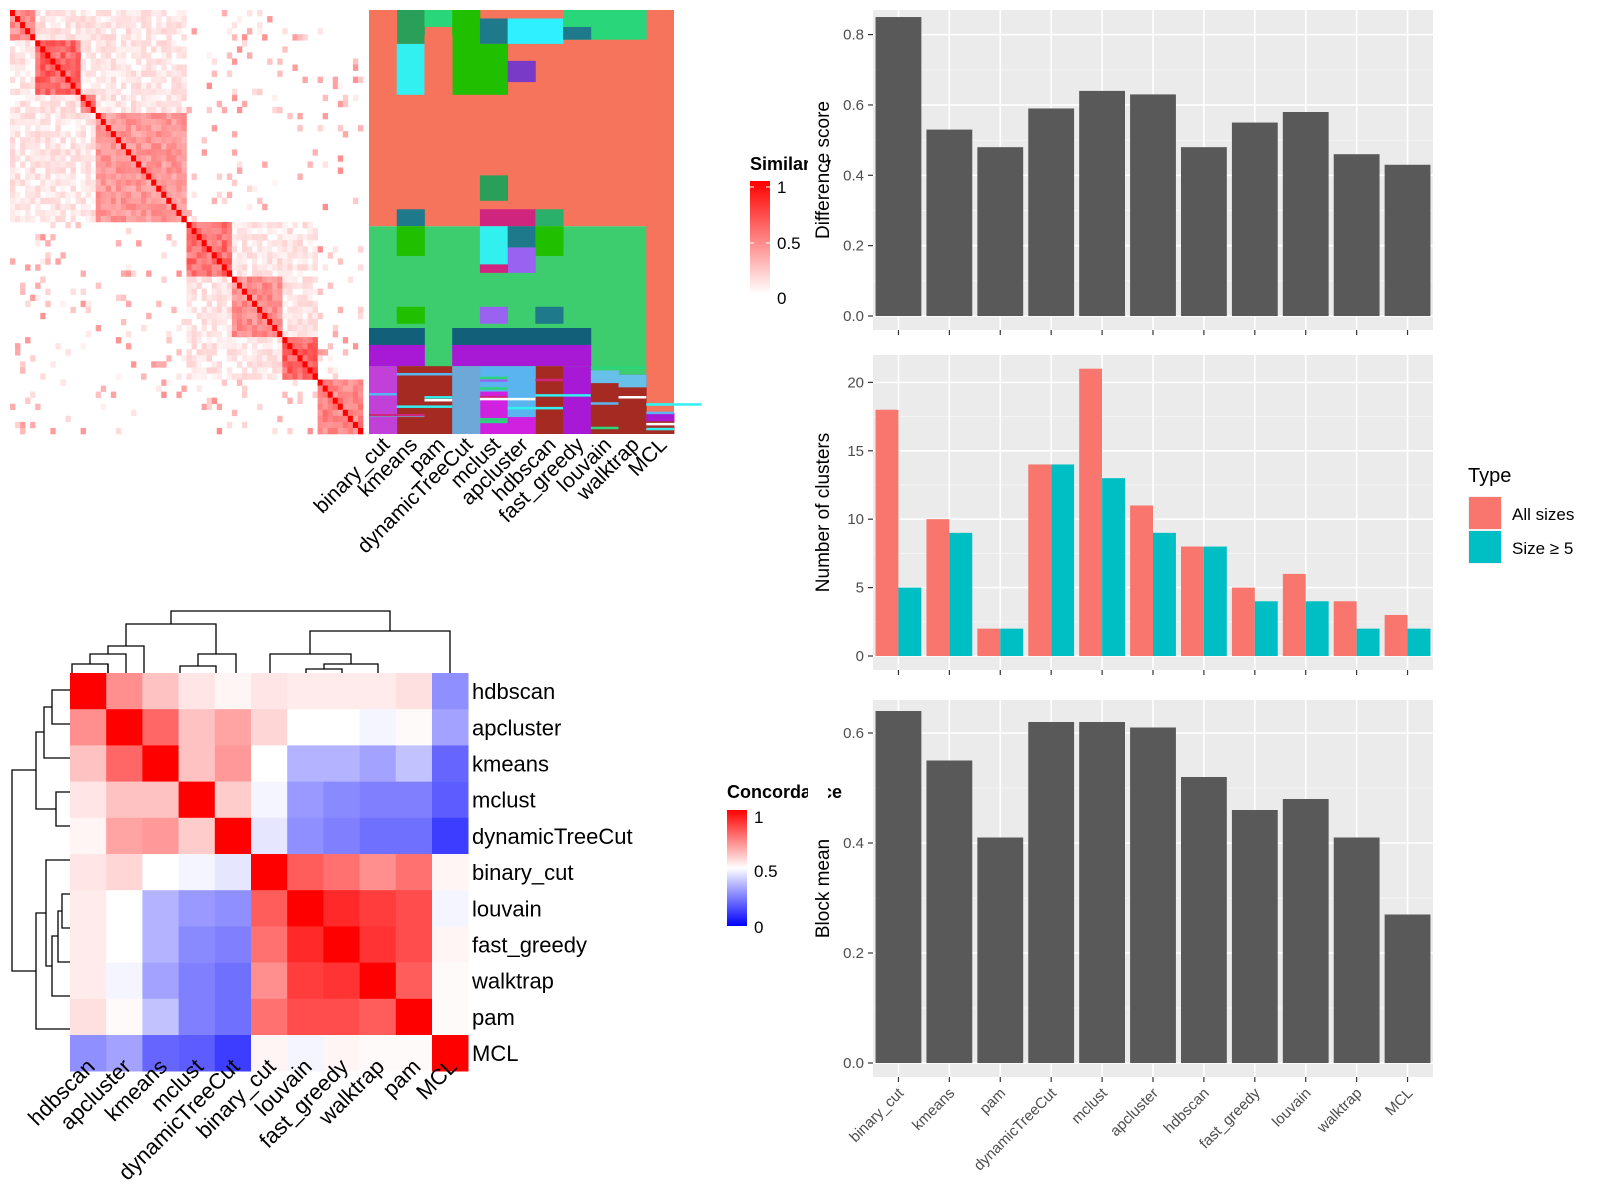  What do you see at coordinates (40, 859) in the screenshot?
I see `concordance-dendrogram-left` at bounding box center [40, 859].